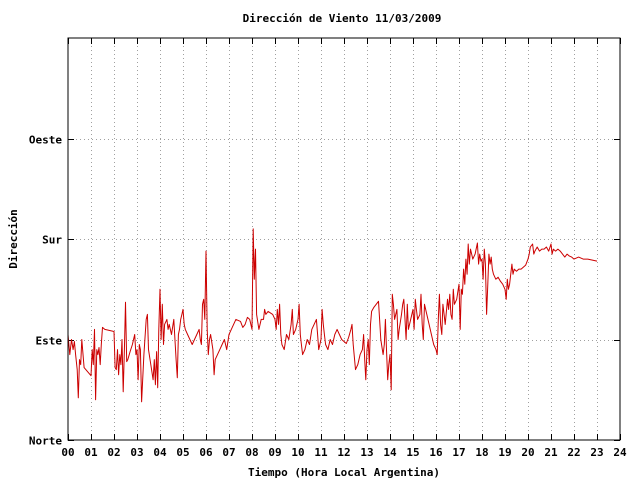  I want to click on x-tick-label: 18, so click(481, 452).